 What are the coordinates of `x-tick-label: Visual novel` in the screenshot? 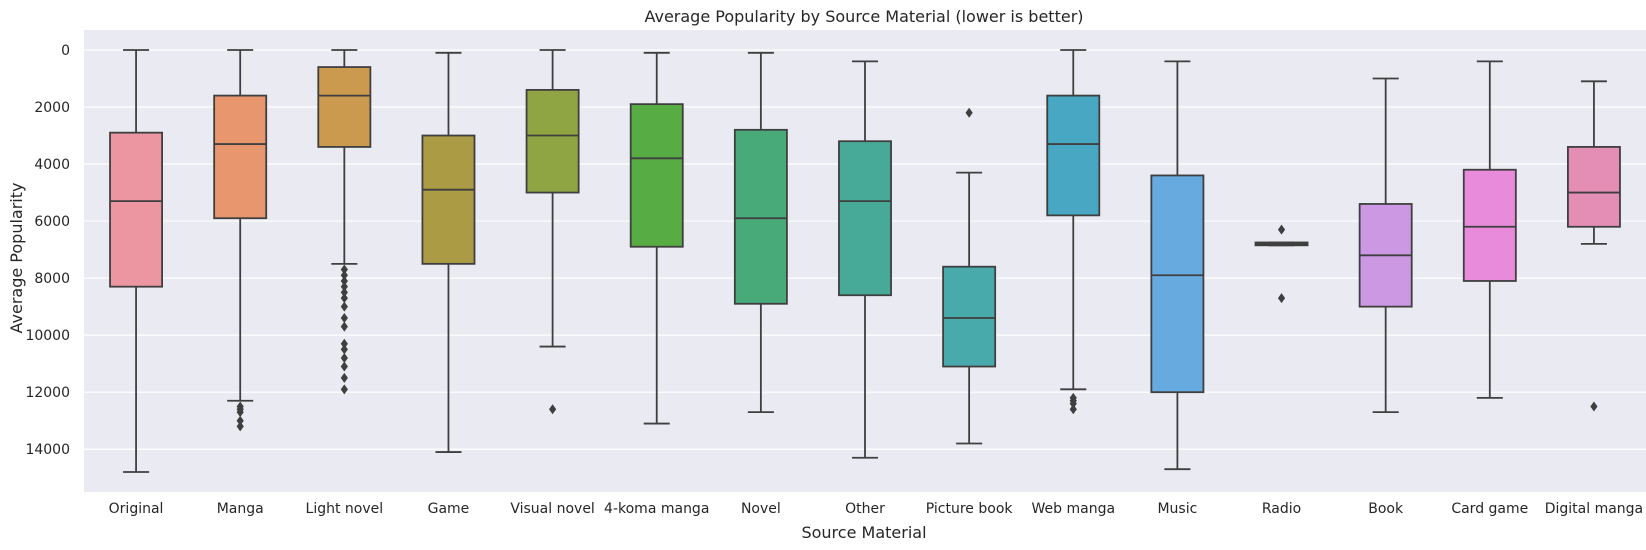 It's located at (552, 509).